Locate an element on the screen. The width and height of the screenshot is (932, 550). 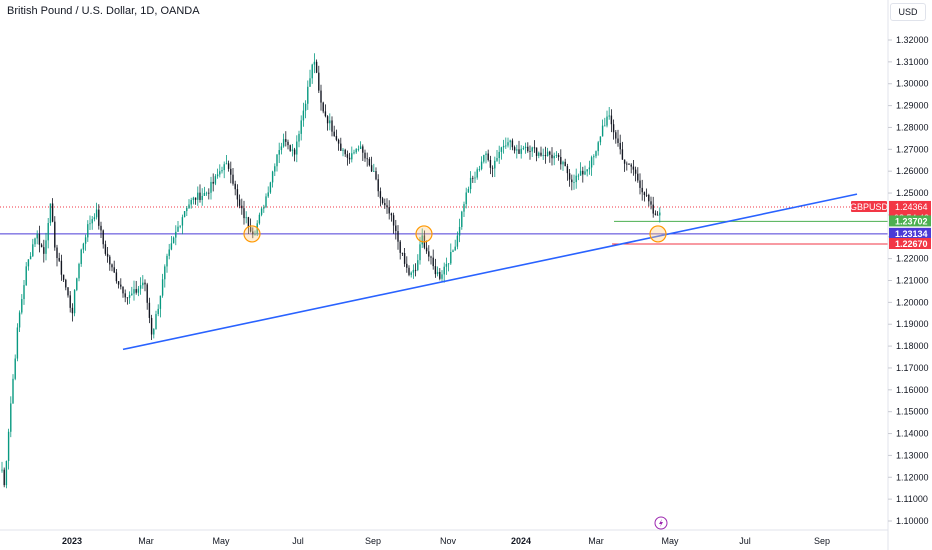
time-tick-label: 2024 is located at coordinates (521, 541).